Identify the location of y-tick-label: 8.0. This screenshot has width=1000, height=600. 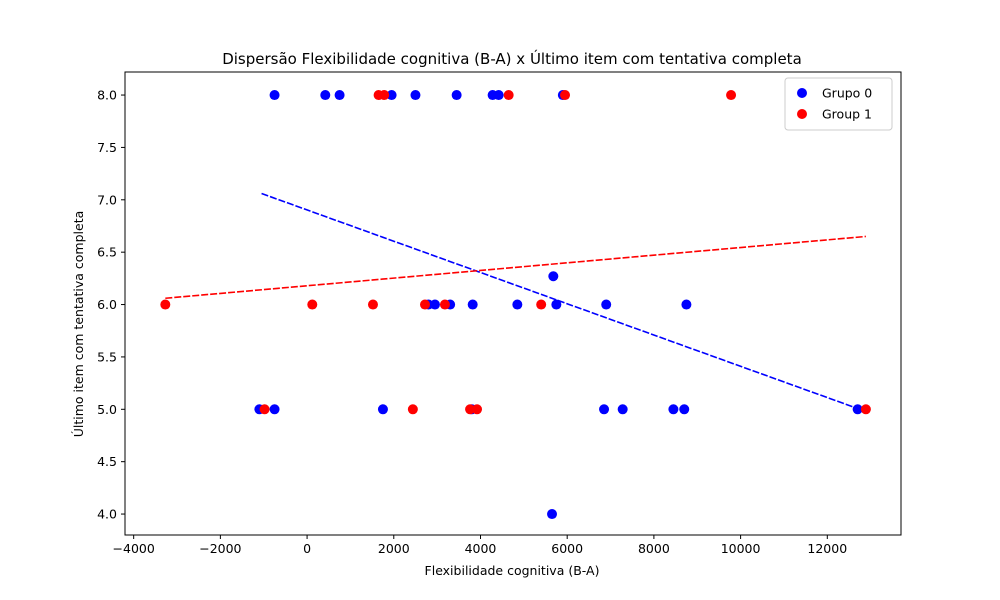
(107, 95).